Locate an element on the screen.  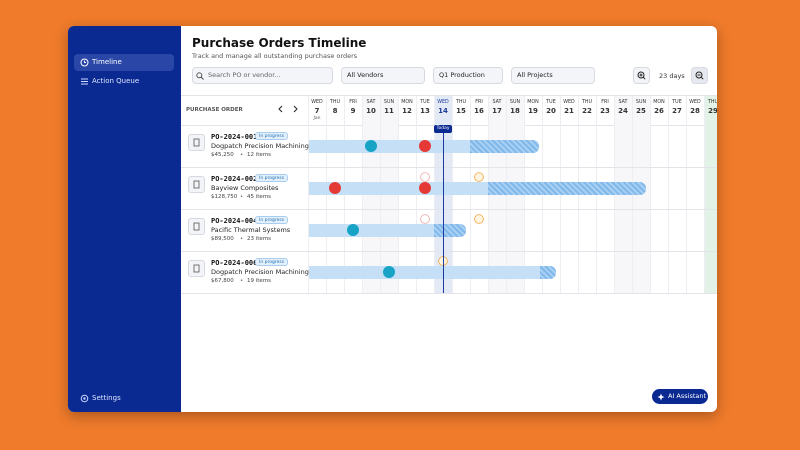
today-label: Today is located at coordinates (443, 129).